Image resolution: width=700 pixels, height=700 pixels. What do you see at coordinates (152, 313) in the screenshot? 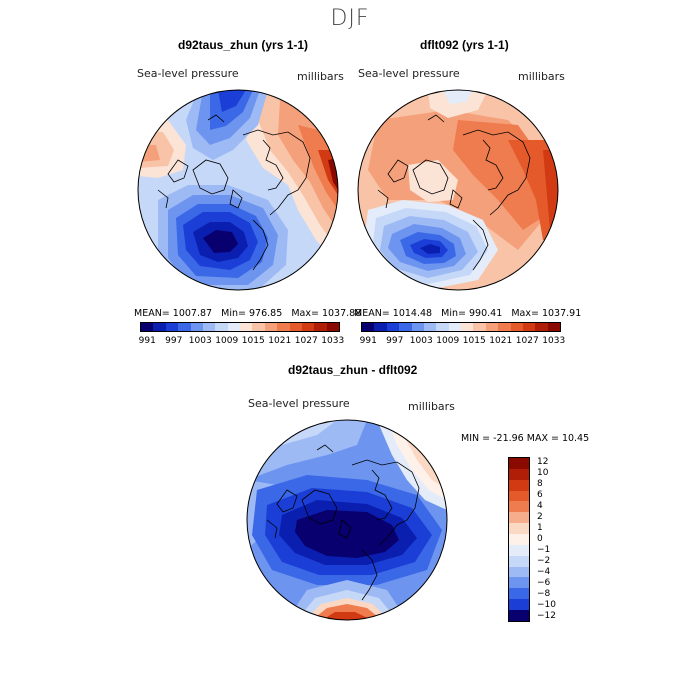
I see `panel1-mean-label: MEAN=` at bounding box center [152, 313].